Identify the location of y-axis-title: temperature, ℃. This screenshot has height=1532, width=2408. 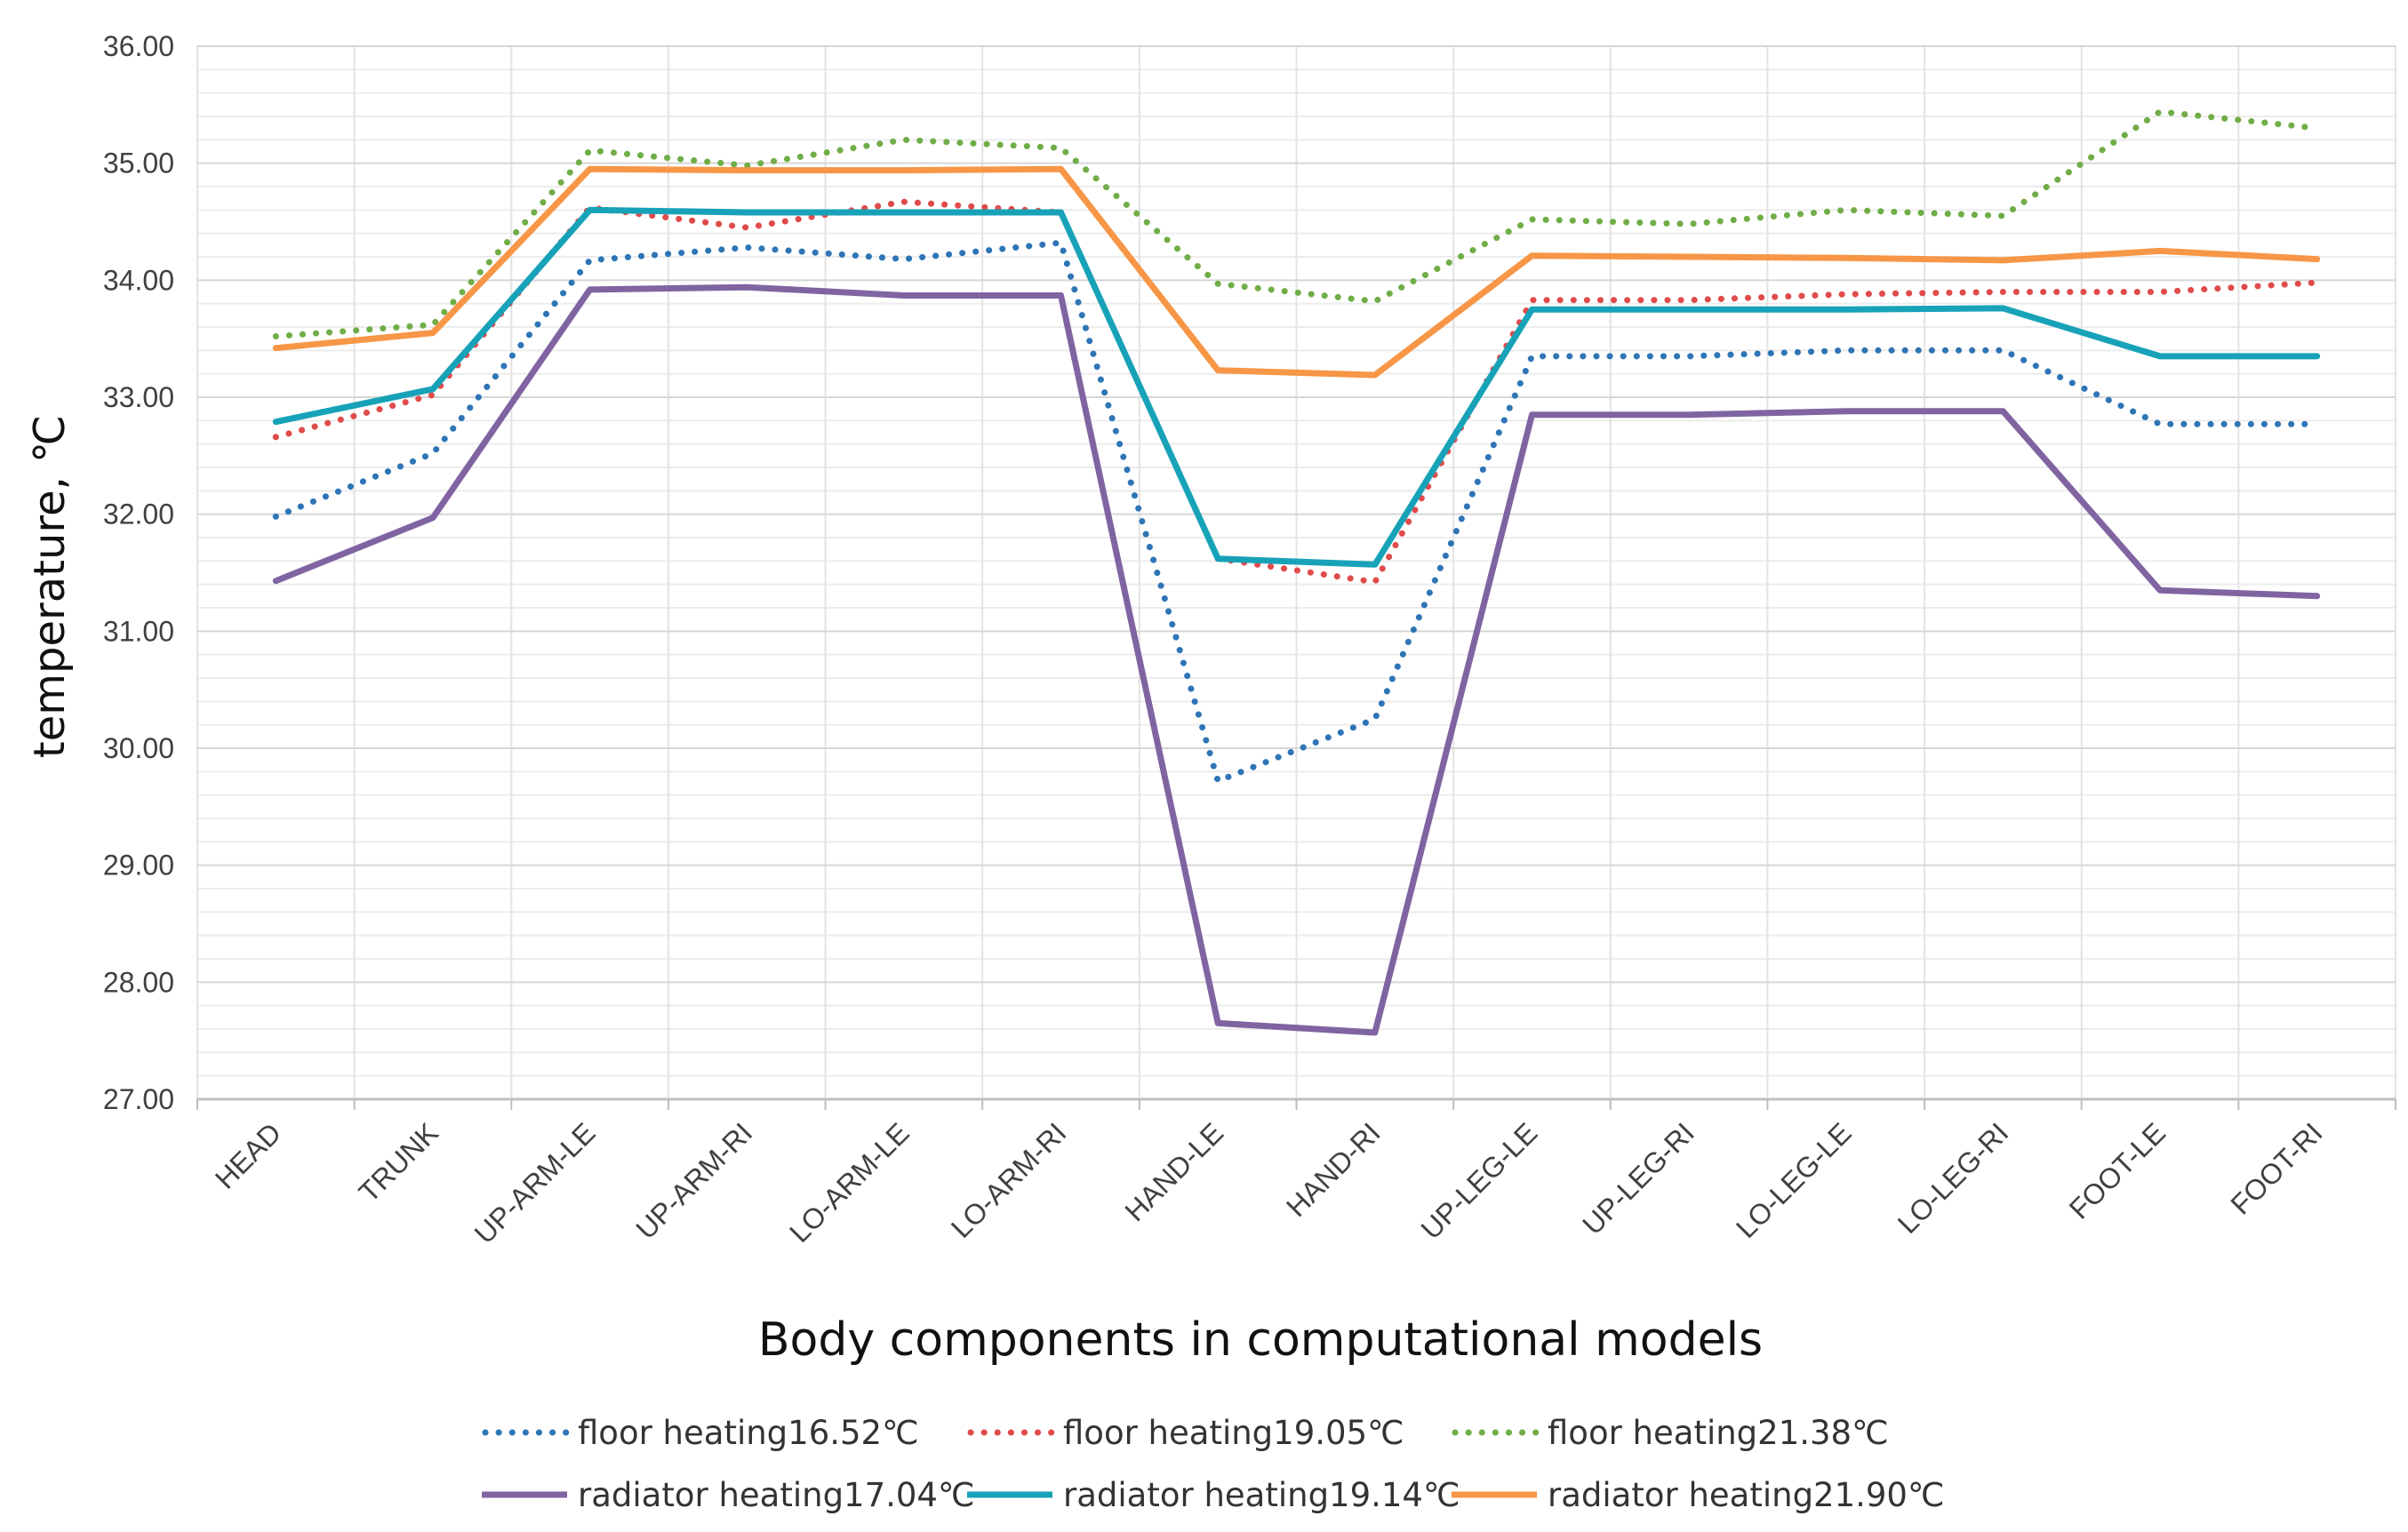
(50, 586).